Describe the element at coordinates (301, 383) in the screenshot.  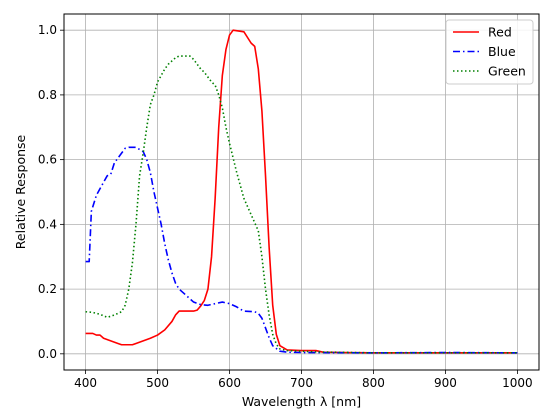
I see `x-tick-label: 700` at that location.